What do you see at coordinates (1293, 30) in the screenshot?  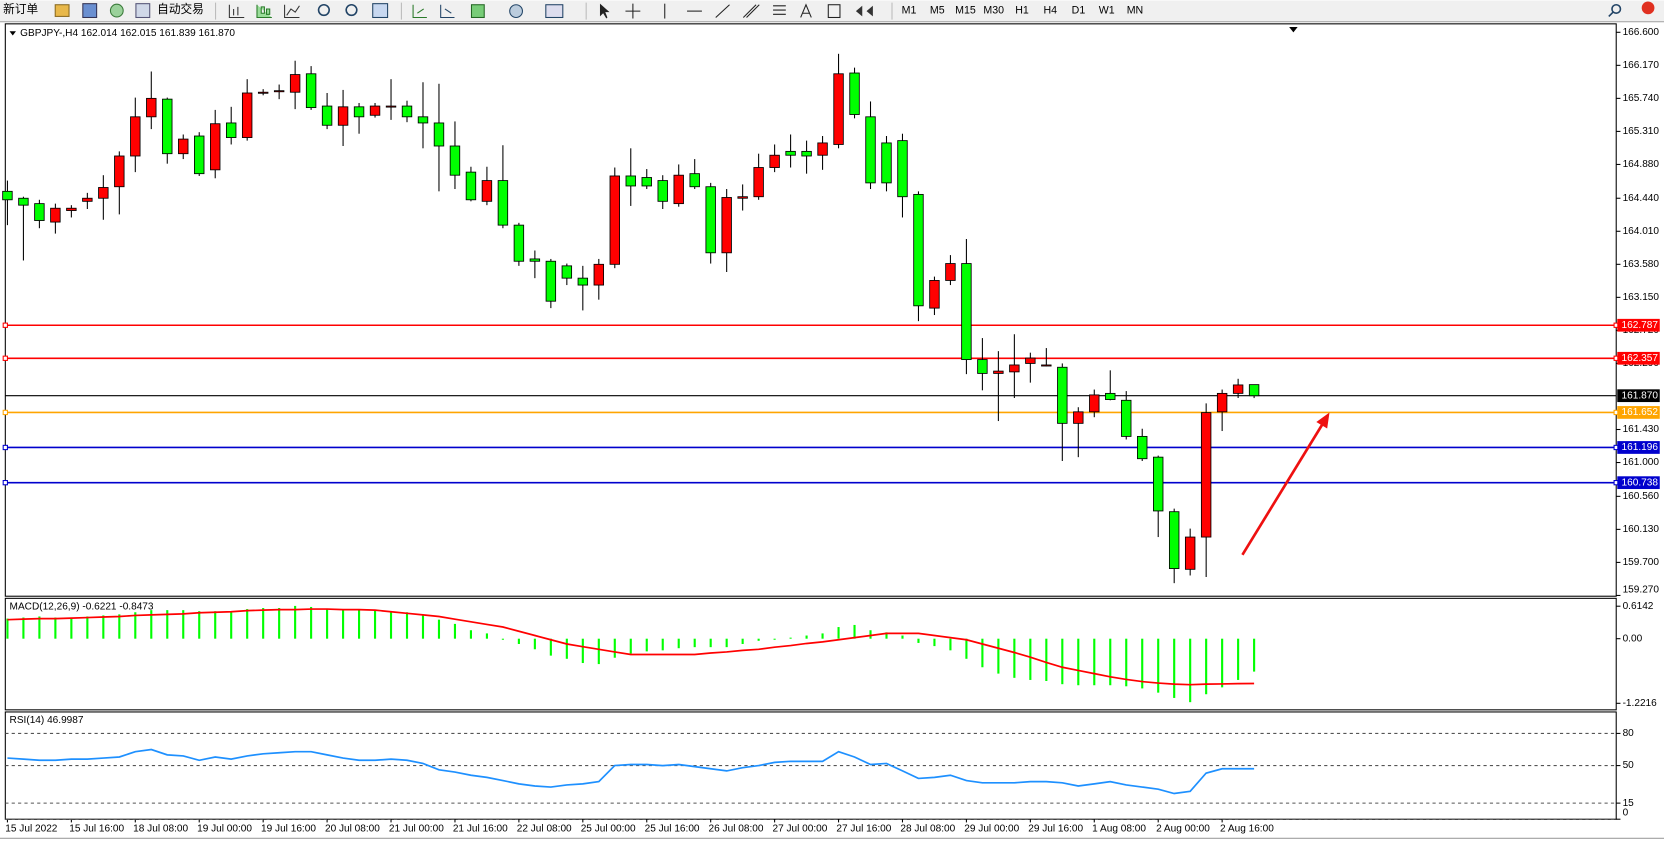 I see `shift-marker` at bounding box center [1293, 30].